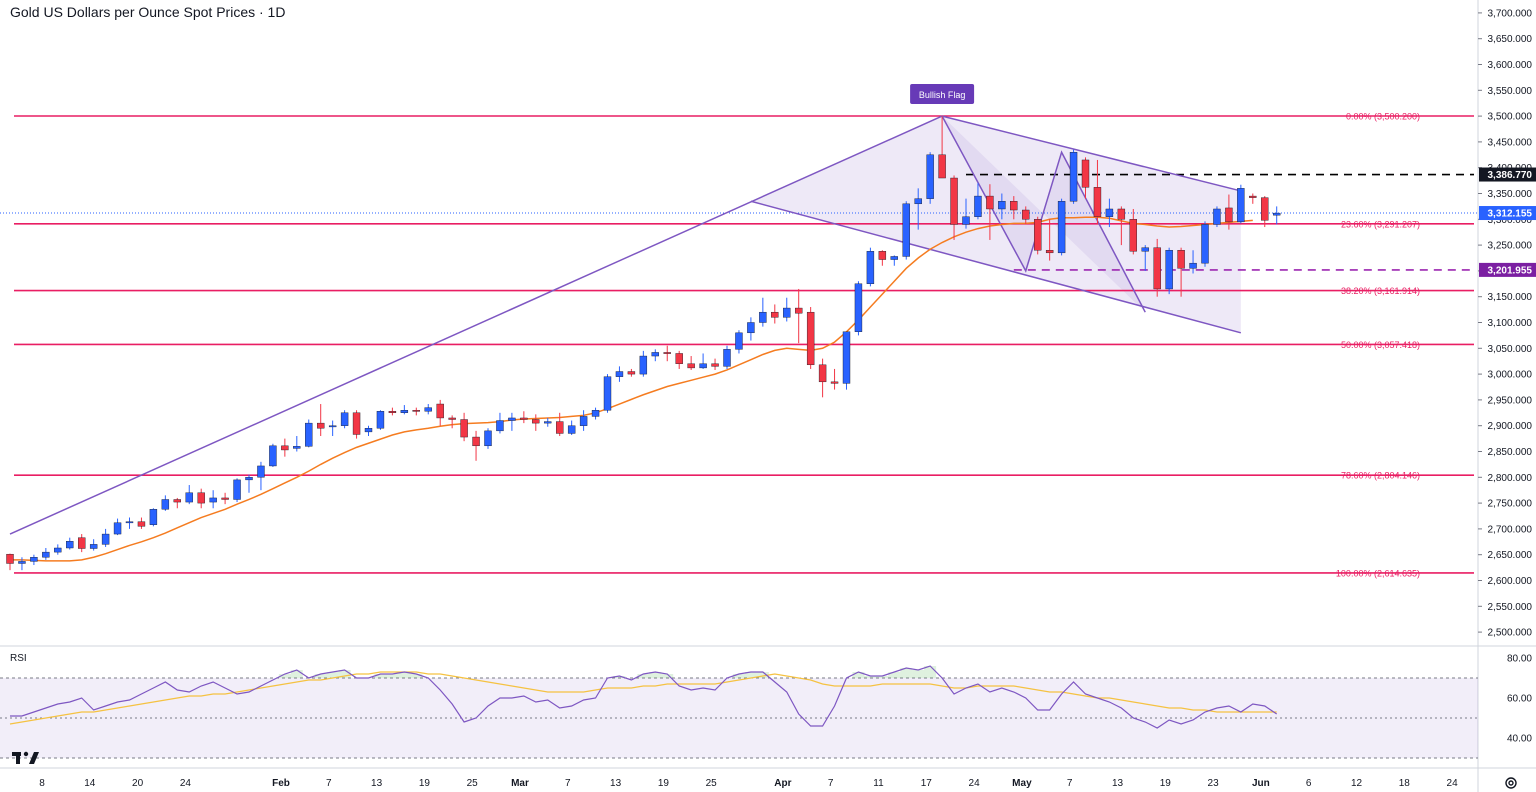 This screenshot has height=792, width=1536. I want to click on tradingview-logo-icon, so click(27, 757).